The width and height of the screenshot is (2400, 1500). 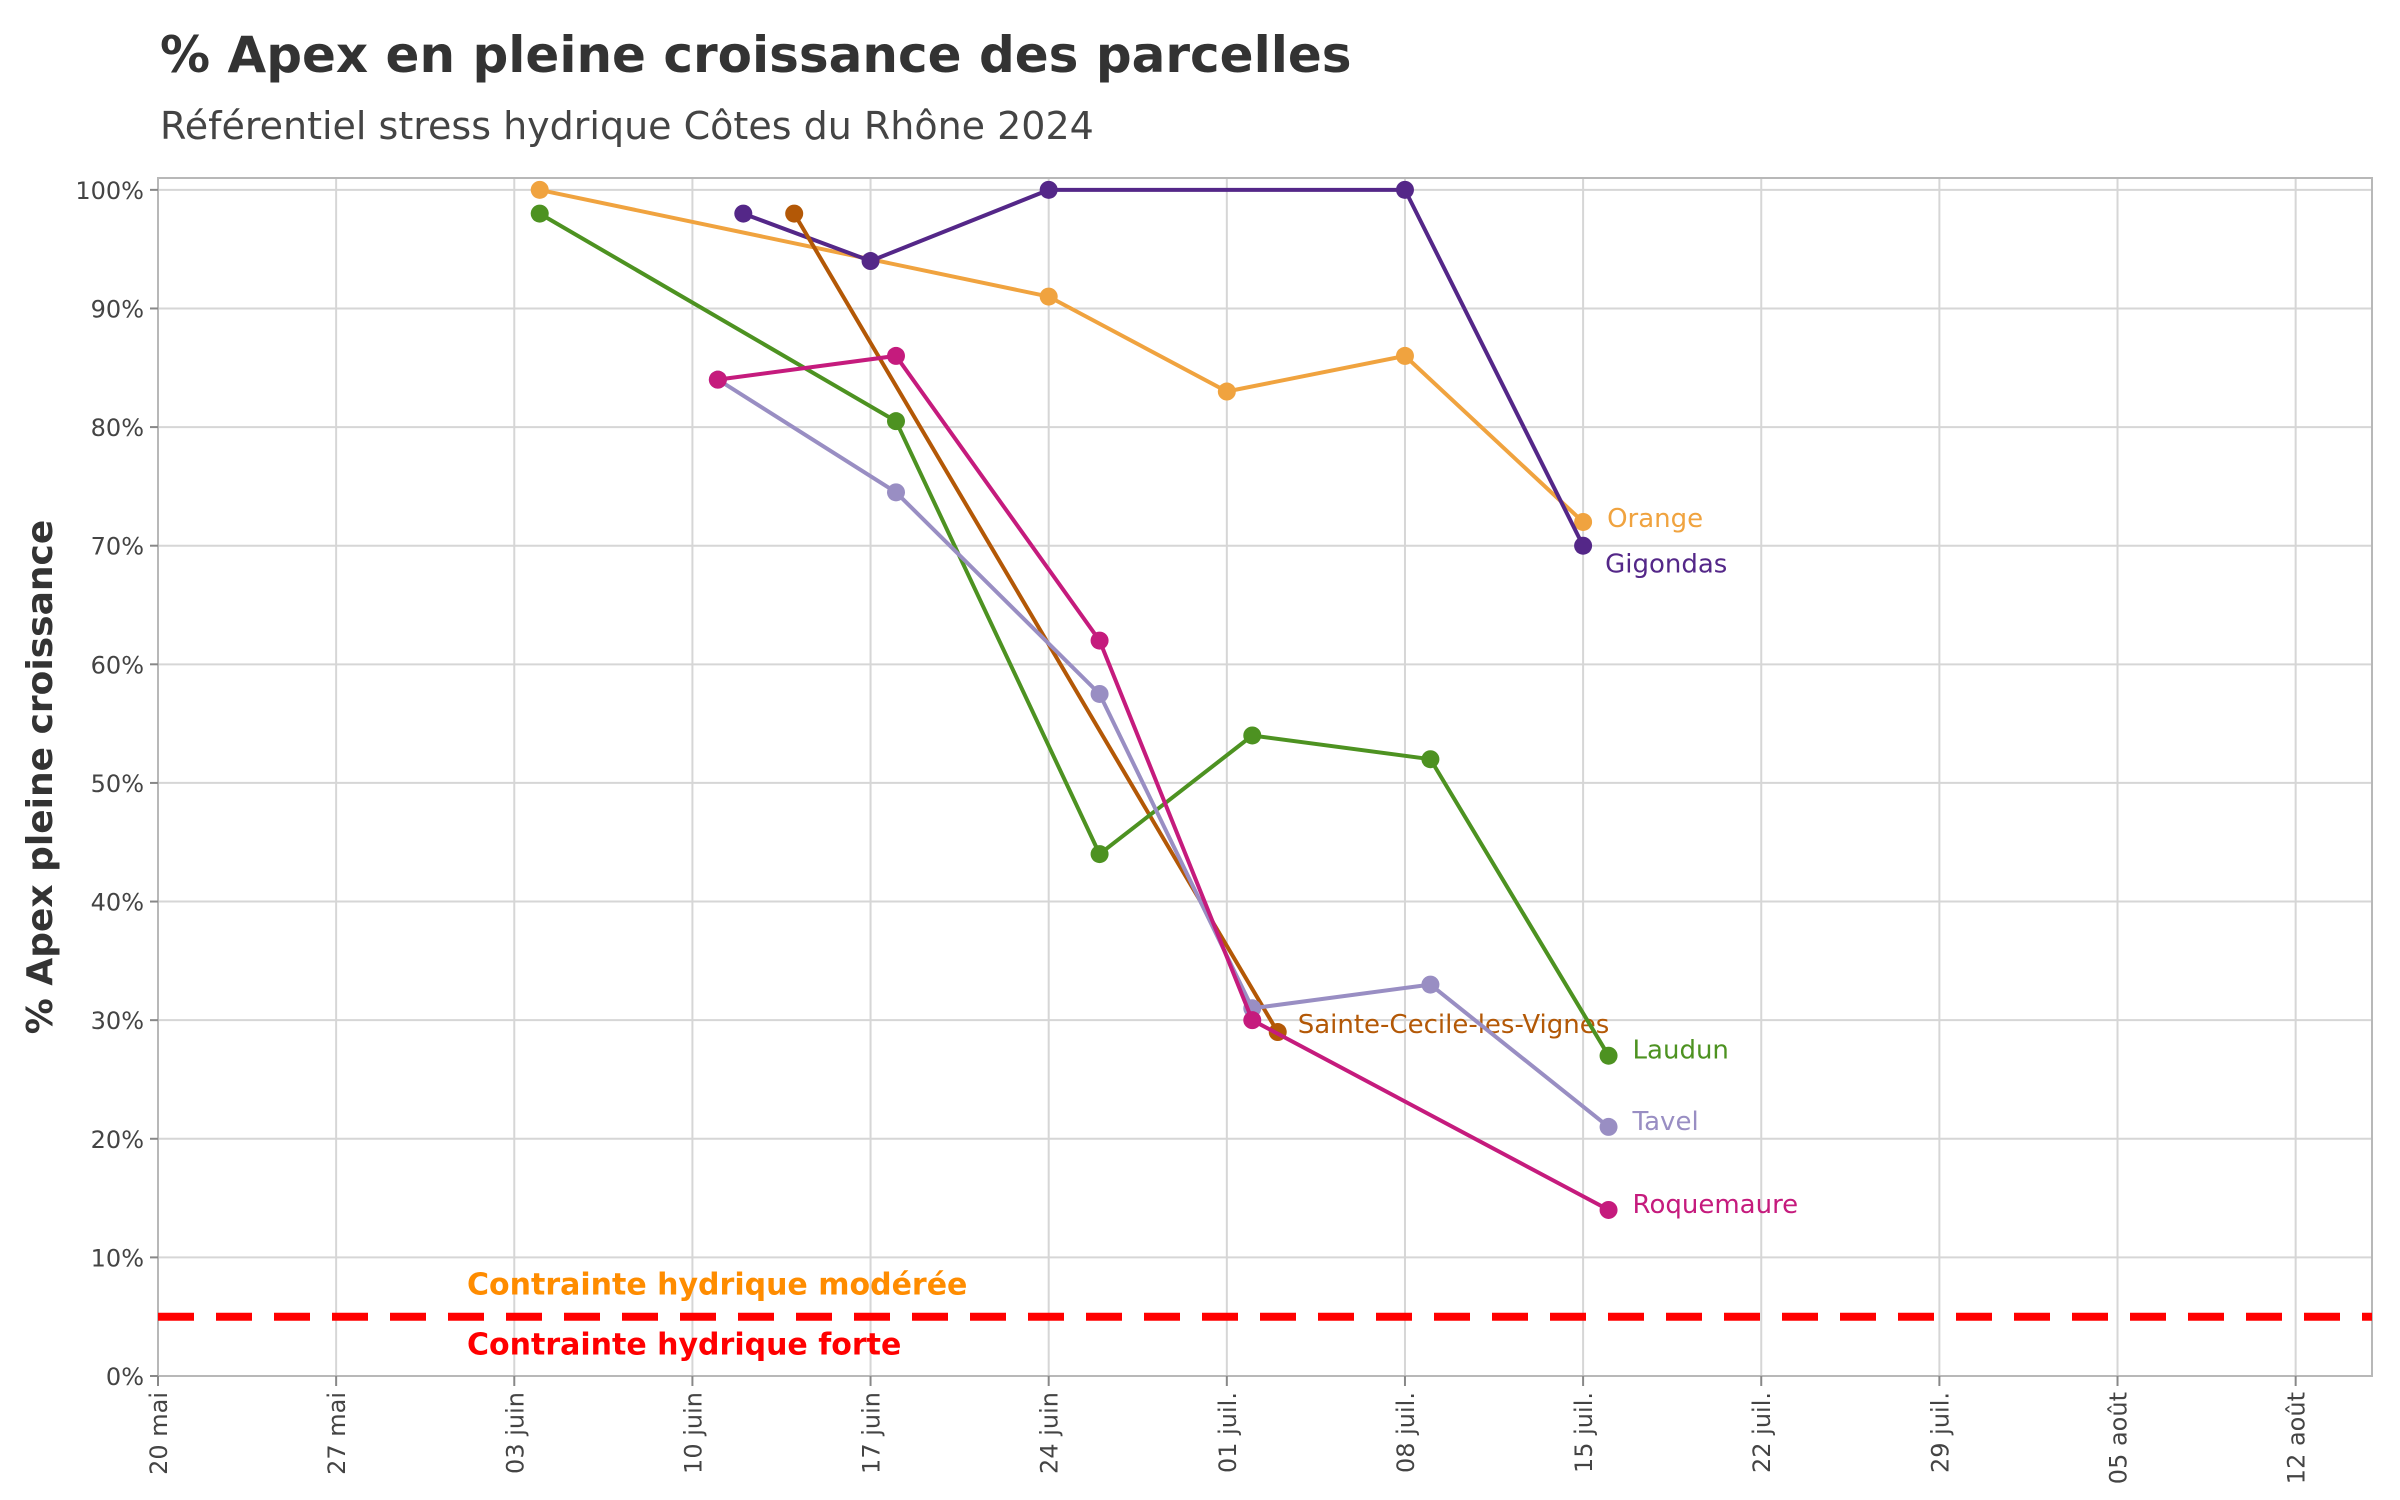 I want to click on y-tick-label: 100%, so click(x=109, y=191).